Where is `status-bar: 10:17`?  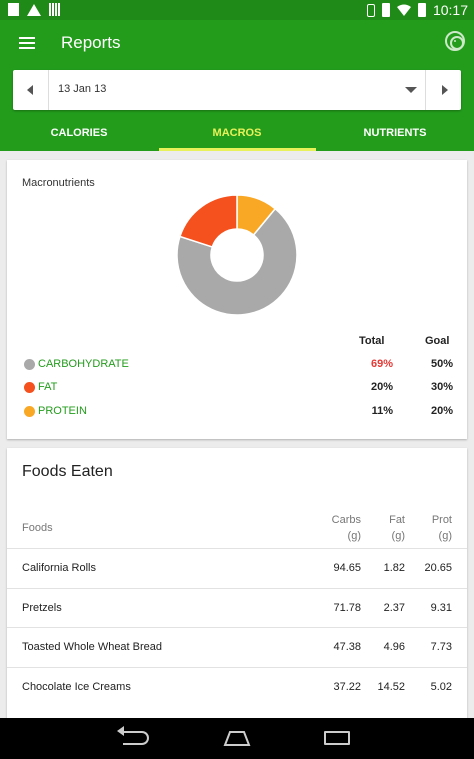 status-bar: 10:17 is located at coordinates (237, 10).